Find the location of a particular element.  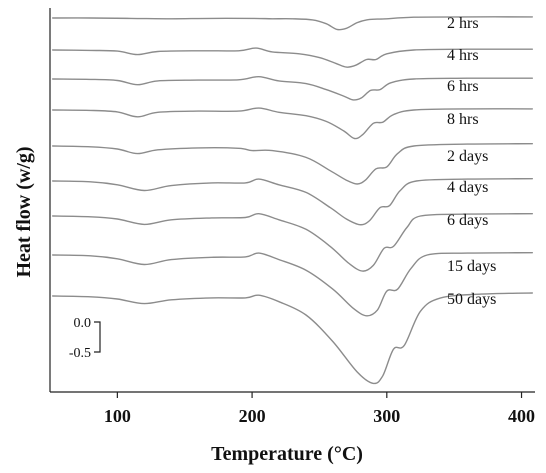

x-tick-label-100: 100 is located at coordinates (117, 416).